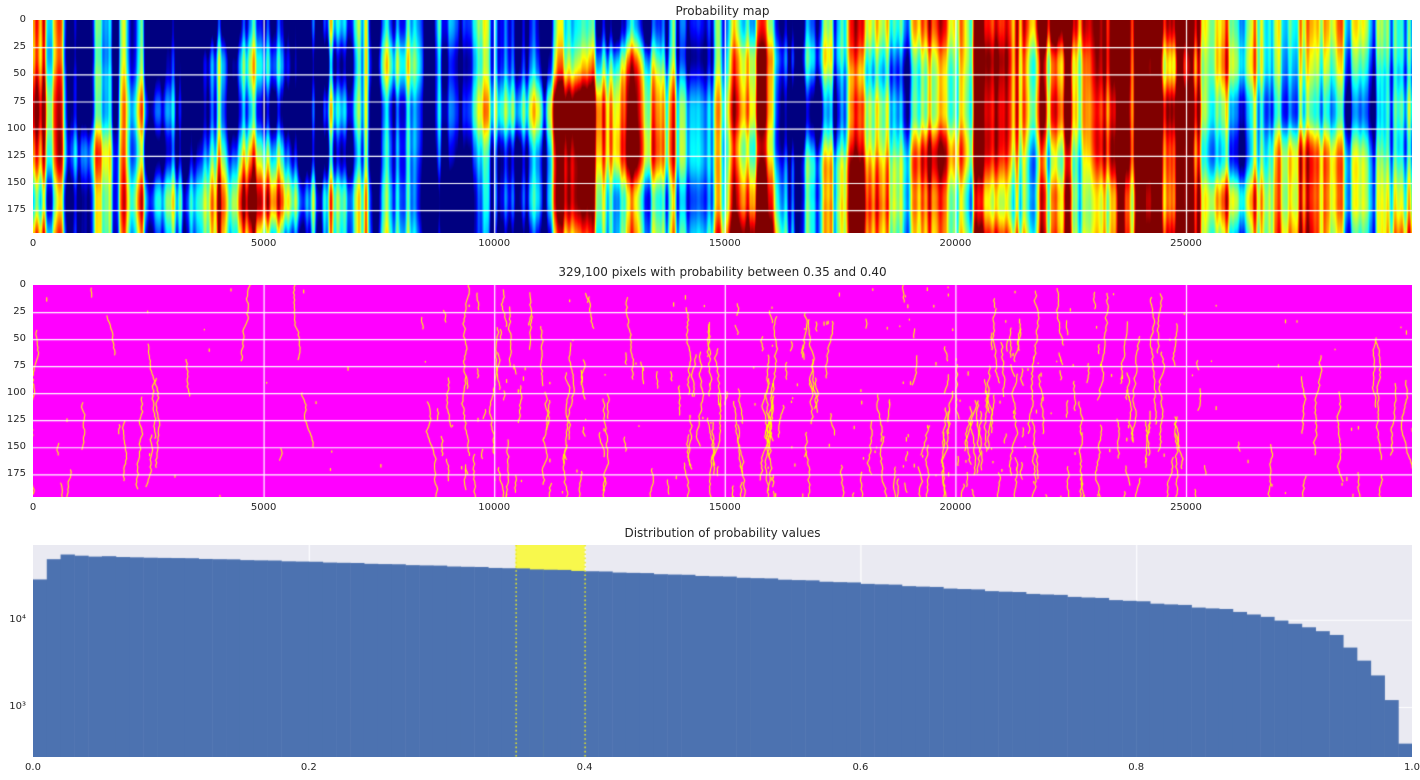 This screenshot has height=780, width=1420. I want to click on y-tick-label: 10³, so click(17, 706).